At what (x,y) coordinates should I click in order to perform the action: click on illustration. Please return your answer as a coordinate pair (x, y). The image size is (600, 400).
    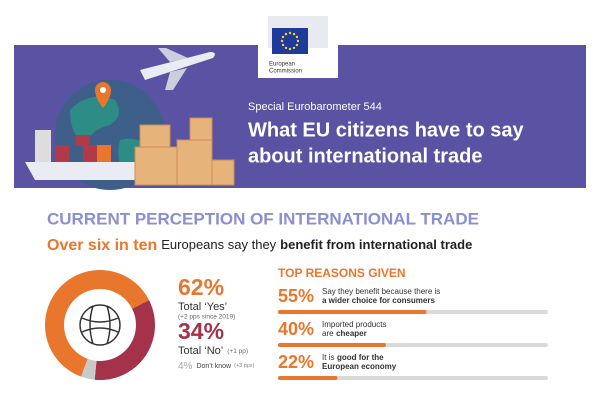
    Looking at the image, I should click on (130, 119).